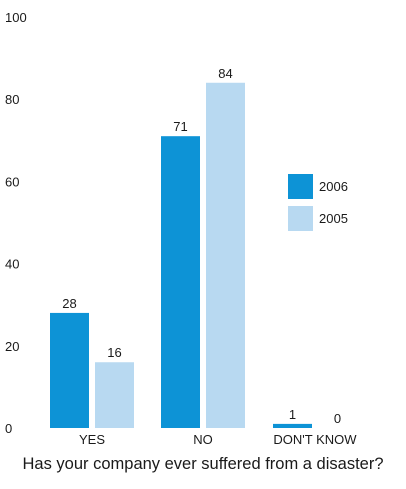 This screenshot has height=489, width=406. What do you see at coordinates (69, 303) in the screenshot?
I see `data-label: 28` at bounding box center [69, 303].